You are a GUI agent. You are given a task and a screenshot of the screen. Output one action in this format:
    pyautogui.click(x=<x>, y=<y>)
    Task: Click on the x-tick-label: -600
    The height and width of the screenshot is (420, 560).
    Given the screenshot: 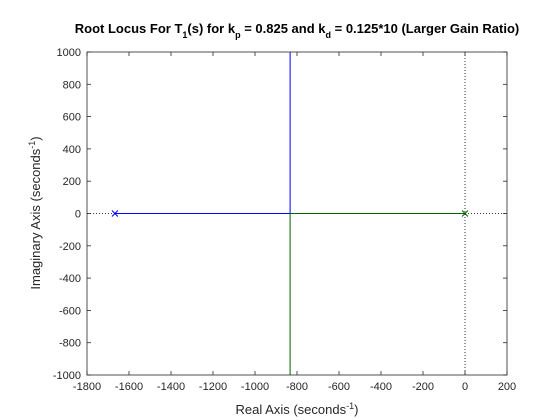 What is the action you would take?
    pyautogui.click(x=339, y=387)
    